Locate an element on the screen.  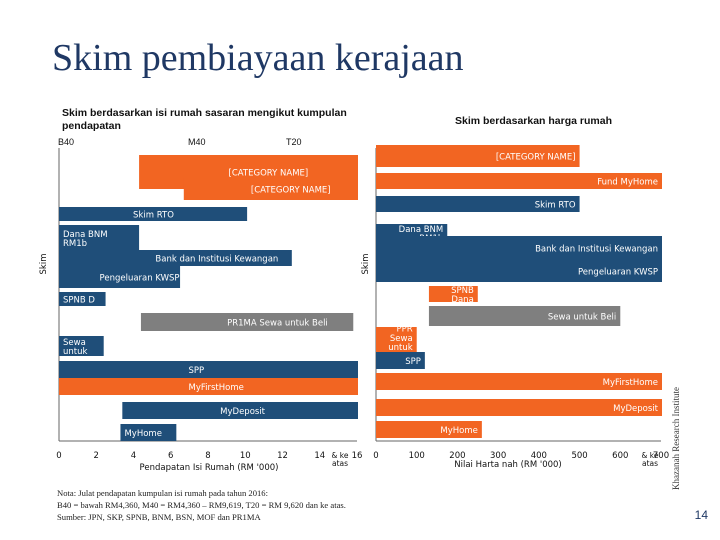
x-tick-label: 6 is located at coordinates (170, 456).